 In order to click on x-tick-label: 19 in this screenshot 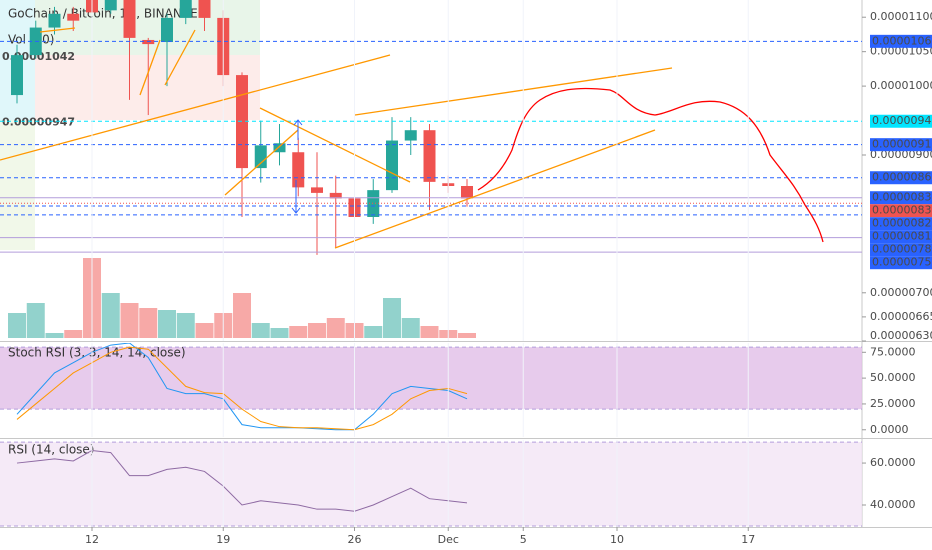, I will do `click(223, 539)`.